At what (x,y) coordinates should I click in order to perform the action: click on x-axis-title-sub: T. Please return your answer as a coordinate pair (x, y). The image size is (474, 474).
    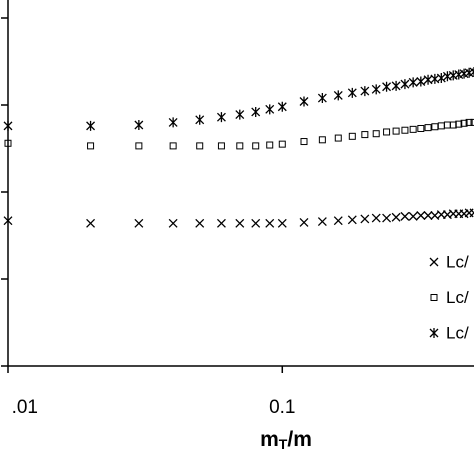
    Looking at the image, I should click on (283, 444).